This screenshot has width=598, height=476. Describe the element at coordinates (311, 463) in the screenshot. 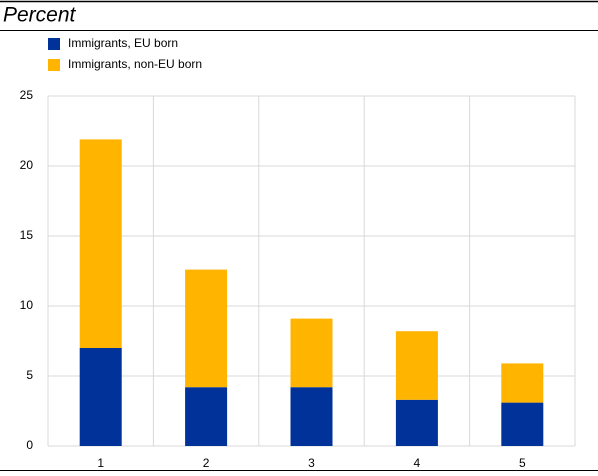

I see `x-tick-label: 3` at that location.